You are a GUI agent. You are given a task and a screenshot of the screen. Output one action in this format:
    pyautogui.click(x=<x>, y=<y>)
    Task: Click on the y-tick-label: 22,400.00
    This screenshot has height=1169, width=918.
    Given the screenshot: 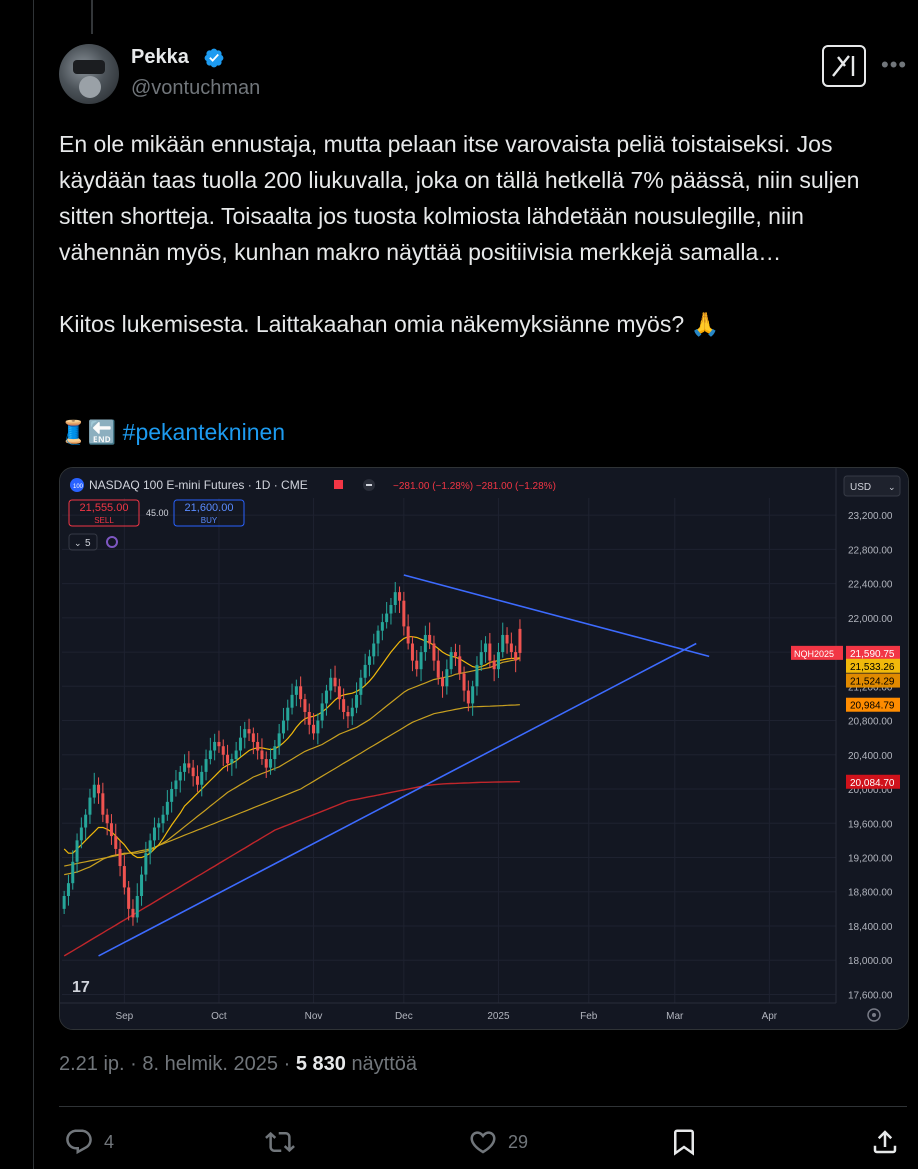 What is the action you would take?
    pyautogui.click(x=870, y=585)
    